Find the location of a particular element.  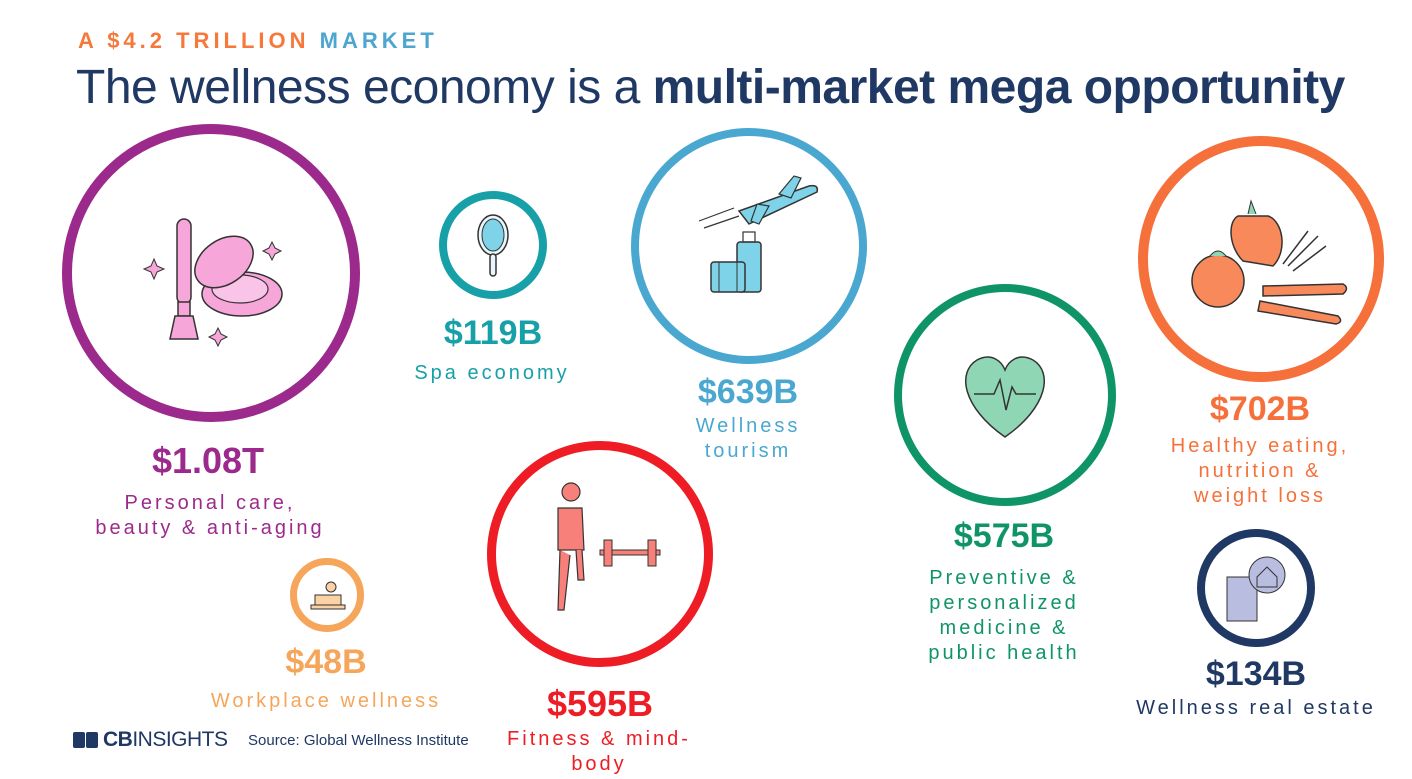

title-bold: multi-market mega opportunity is located at coordinates (999, 87).